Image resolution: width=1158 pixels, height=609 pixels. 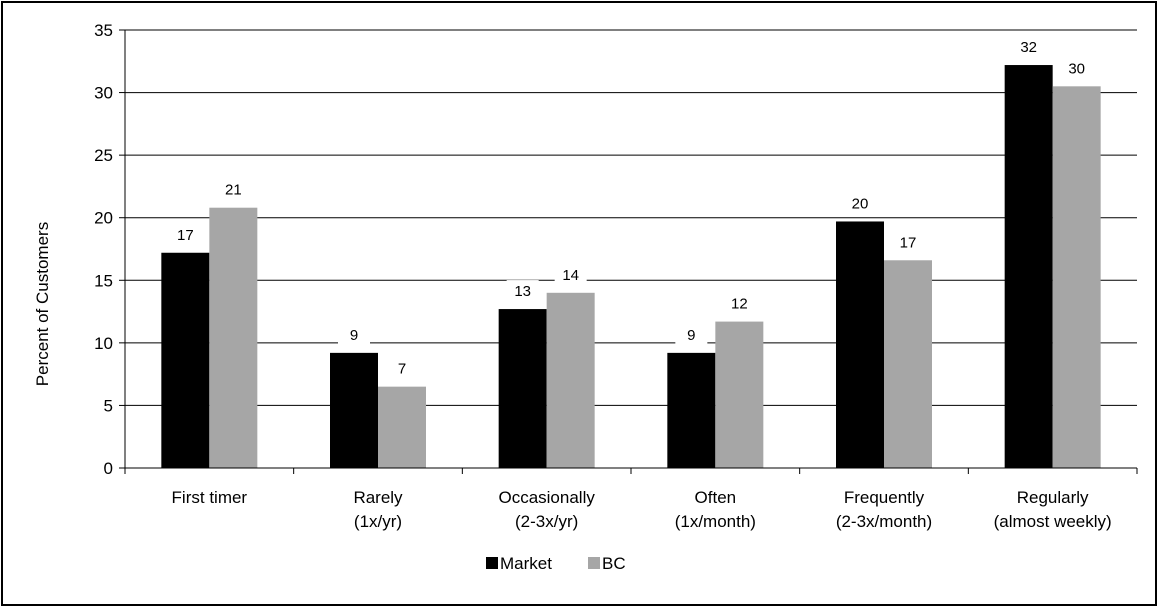 What do you see at coordinates (1053, 497) in the screenshot?
I see `x-category-label: Regularly` at bounding box center [1053, 497].